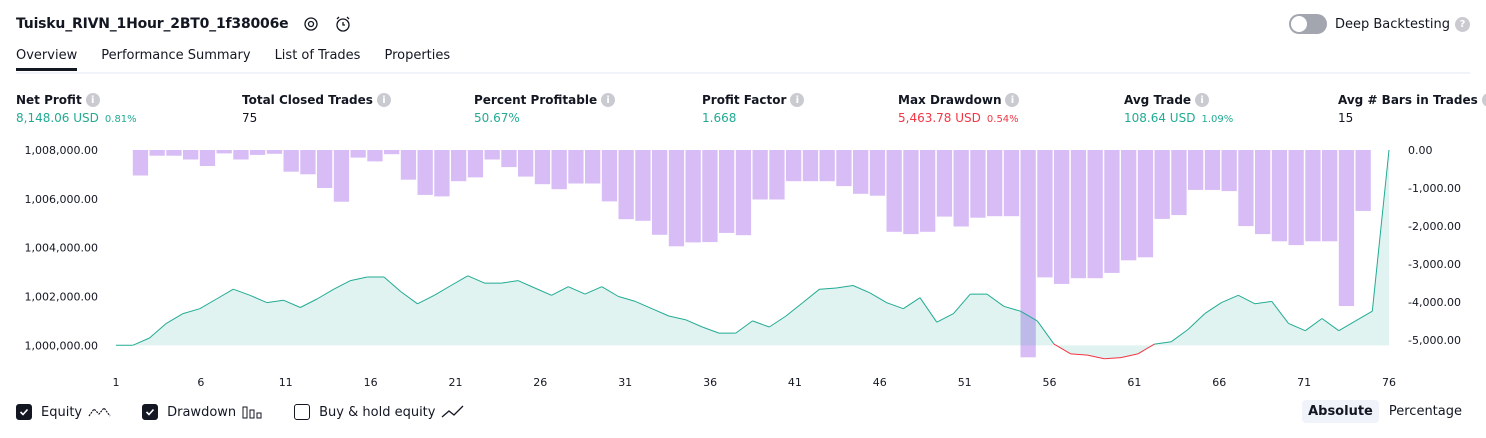 This screenshot has width=1486, height=438. What do you see at coordinates (302, 412) in the screenshot?
I see `buyhold-checkbox` at bounding box center [302, 412].